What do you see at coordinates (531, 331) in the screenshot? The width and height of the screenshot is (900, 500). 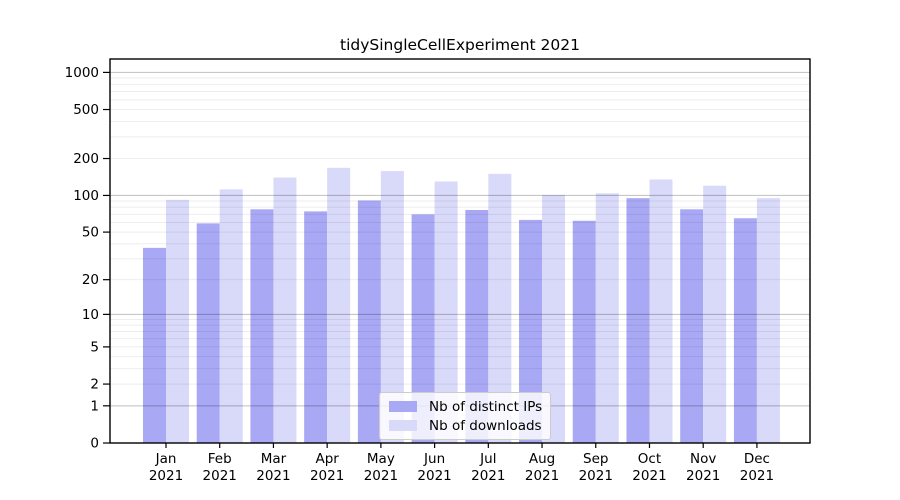 I see `bar-nb-of-distinct-ips-aug` at bounding box center [531, 331].